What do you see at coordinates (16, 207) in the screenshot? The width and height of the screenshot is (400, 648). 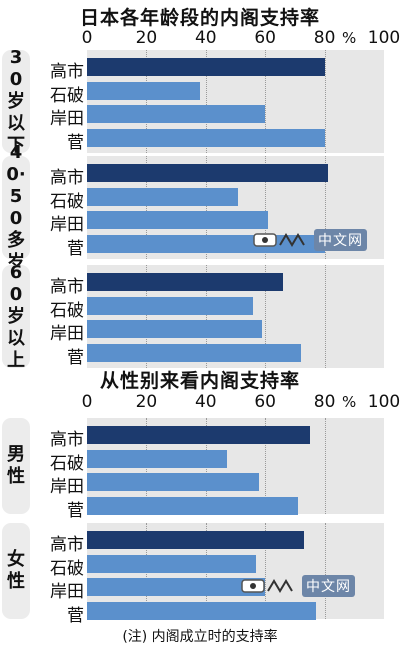 I see `group-label-tab: 40·50多岁` at bounding box center [16, 207].